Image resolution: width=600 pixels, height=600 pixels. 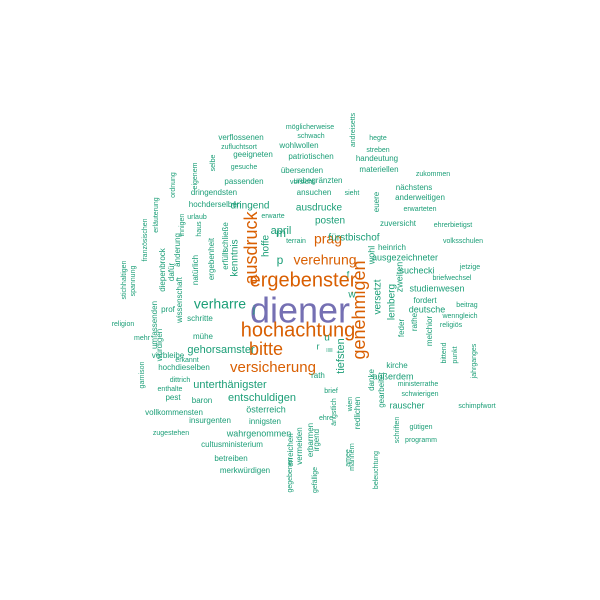 I want to click on word-ausdruck: ausdruck, so click(x=251, y=247).